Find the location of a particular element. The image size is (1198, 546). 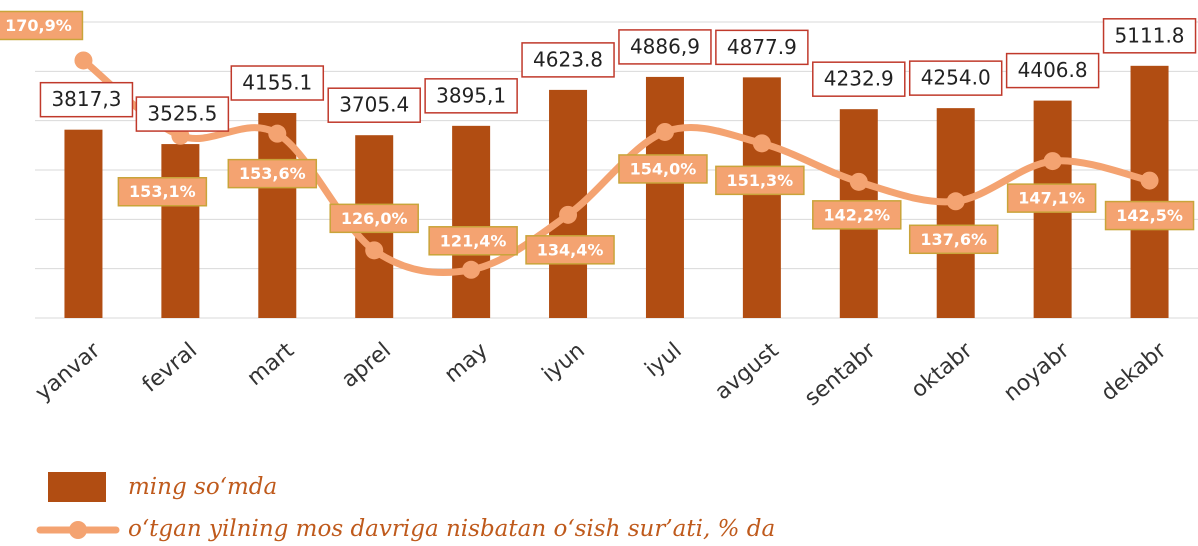

x-tick-label: mart is located at coordinates (271, 364).